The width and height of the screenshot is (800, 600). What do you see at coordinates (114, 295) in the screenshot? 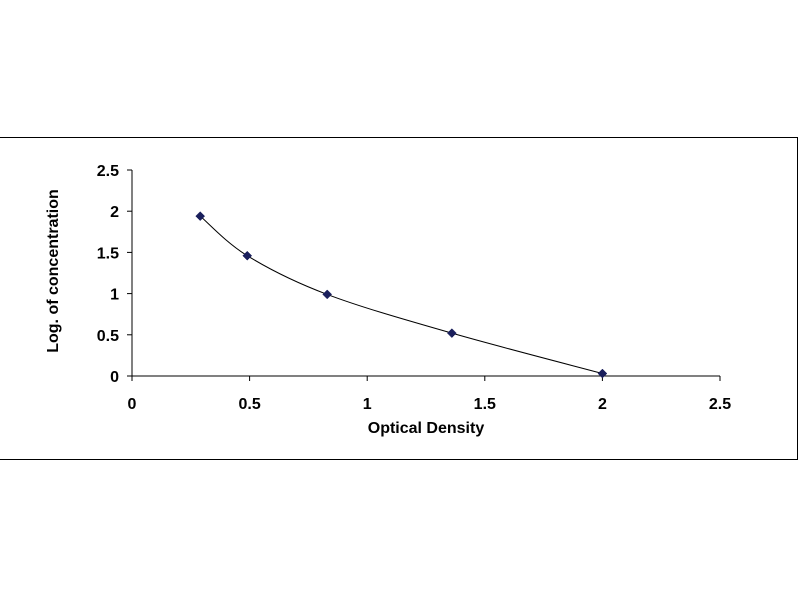
I see `y-tick-label: 1` at bounding box center [114, 295].